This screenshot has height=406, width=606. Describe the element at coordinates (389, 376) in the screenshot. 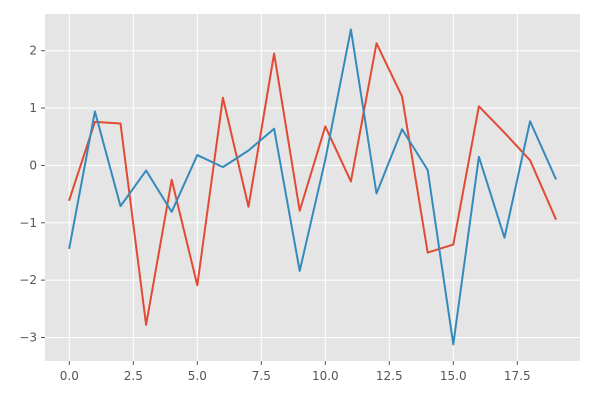

I see `x-tick-label: 12.5` at that location.